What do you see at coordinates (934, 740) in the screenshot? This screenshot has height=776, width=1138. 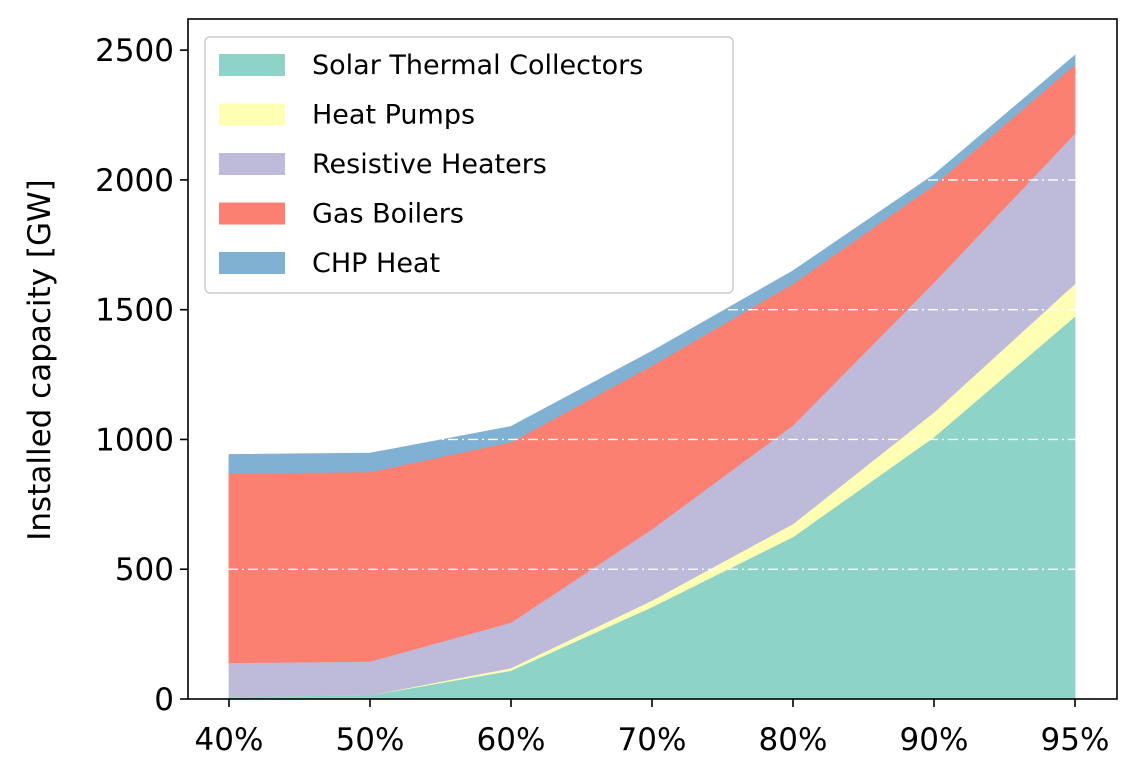 I see `x-tick-label: 90%` at bounding box center [934, 740].